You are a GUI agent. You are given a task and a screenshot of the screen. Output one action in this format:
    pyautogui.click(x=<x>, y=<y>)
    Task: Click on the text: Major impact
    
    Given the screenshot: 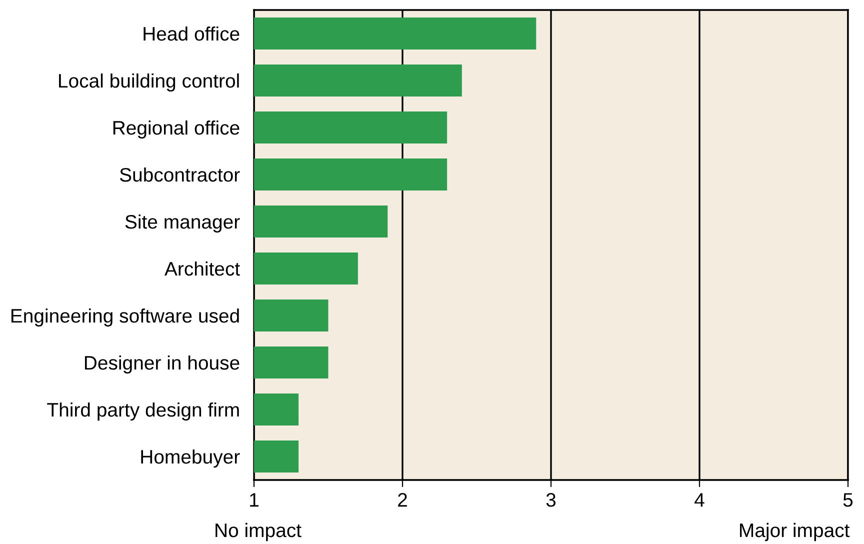 What is the action you would take?
    pyautogui.click(x=795, y=532)
    